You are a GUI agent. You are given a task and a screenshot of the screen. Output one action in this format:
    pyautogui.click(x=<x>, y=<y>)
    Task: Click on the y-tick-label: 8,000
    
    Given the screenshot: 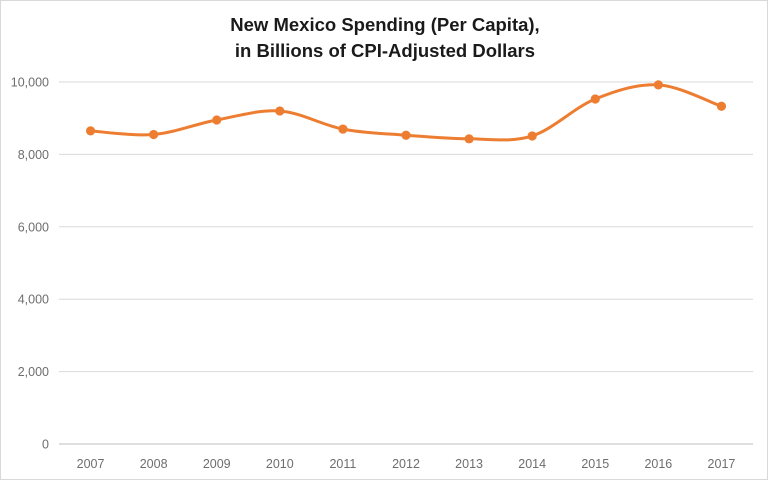 What is the action you would take?
    pyautogui.click(x=33, y=155)
    